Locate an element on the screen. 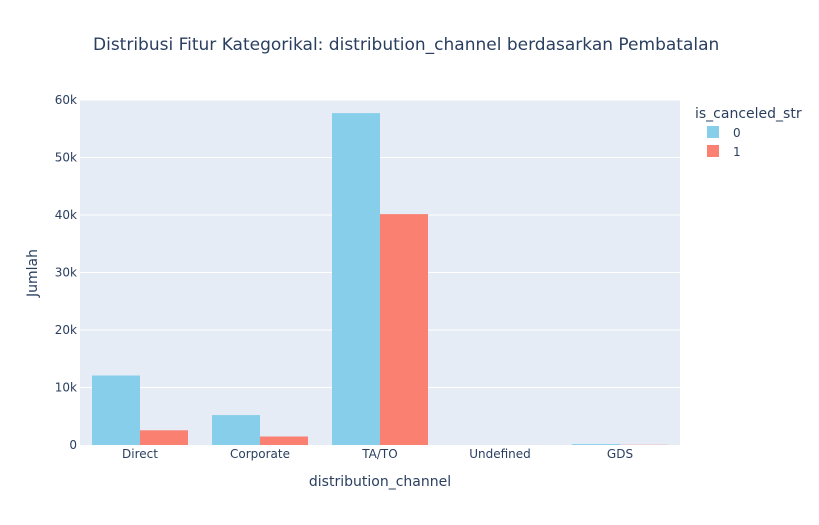  legend-label: 1 is located at coordinates (737, 152).